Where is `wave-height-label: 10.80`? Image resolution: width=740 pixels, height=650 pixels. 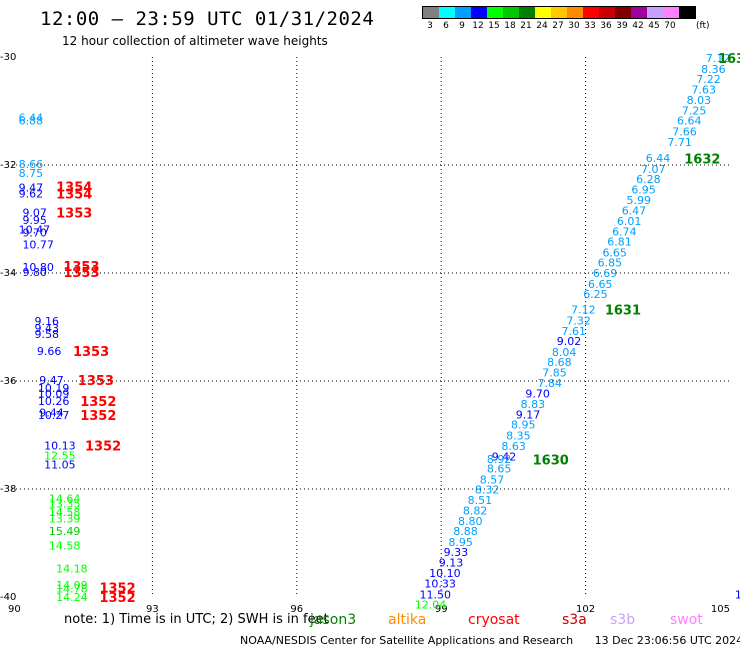
wave-height-label: 10.80 is located at coordinates (38, 267).